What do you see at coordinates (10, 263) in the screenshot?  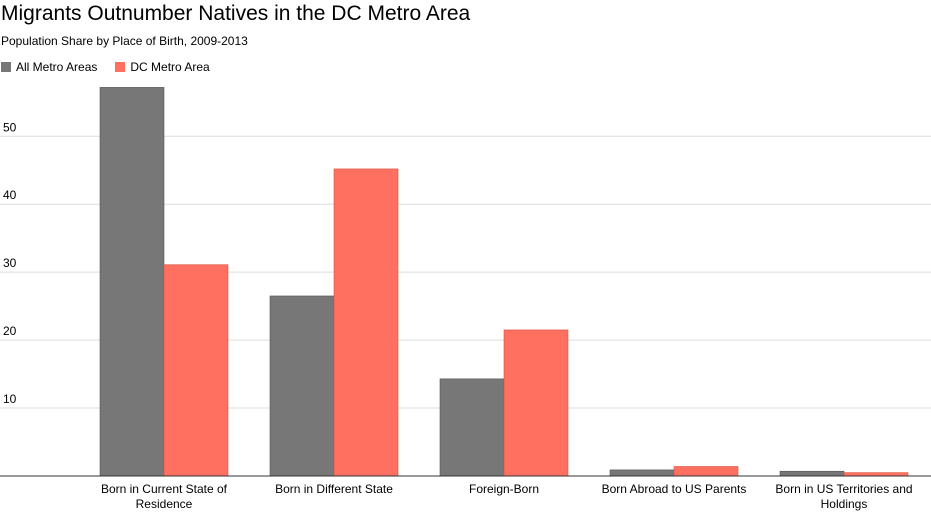 I see `y-tick-label: 30` at bounding box center [10, 263].